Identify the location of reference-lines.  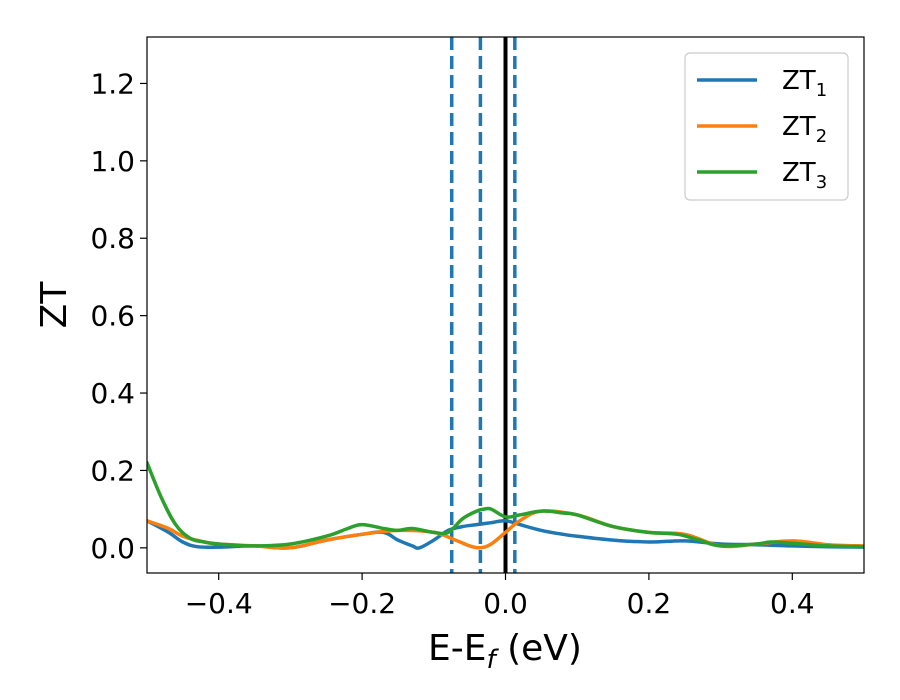
(483, 305).